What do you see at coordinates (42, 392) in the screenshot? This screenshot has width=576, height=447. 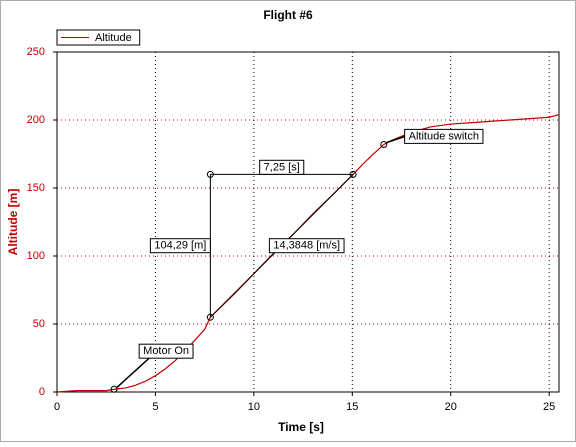 I see `y-tick-label: 0` at bounding box center [42, 392].